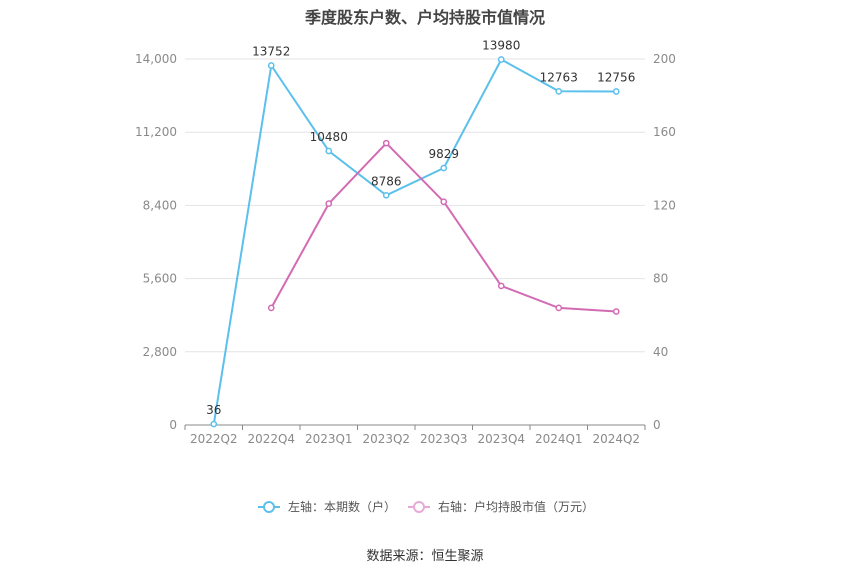 This screenshot has width=850, height=575. Describe the element at coordinates (156, 59) in the screenshot. I see `left-axis-tick-label: 14,000` at that location.